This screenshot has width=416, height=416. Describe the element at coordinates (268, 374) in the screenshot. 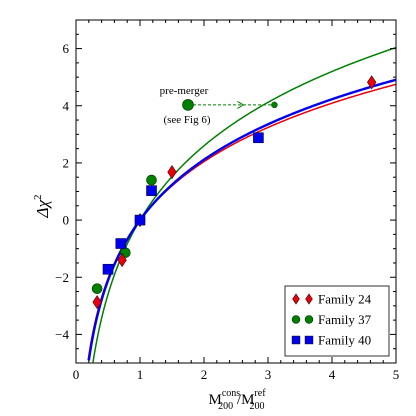

I see `x-tick-label: 3` at that location.